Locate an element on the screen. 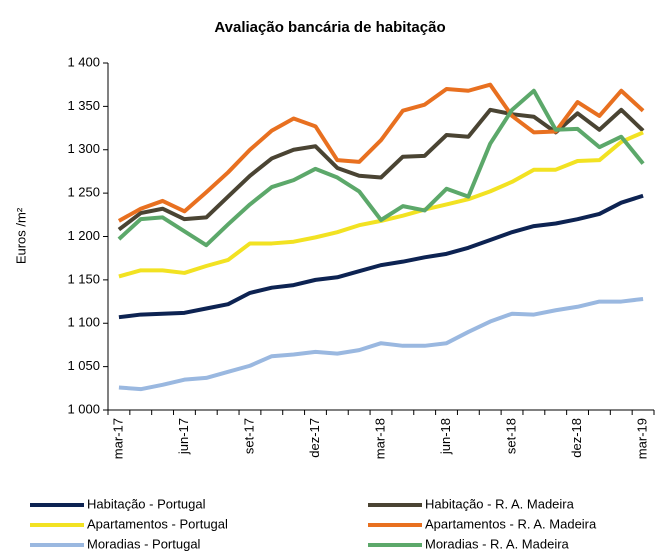 Image resolution: width=657 pixels, height=560 pixels. x-tick-label: dez-17 is located at coordinates (314, 438).